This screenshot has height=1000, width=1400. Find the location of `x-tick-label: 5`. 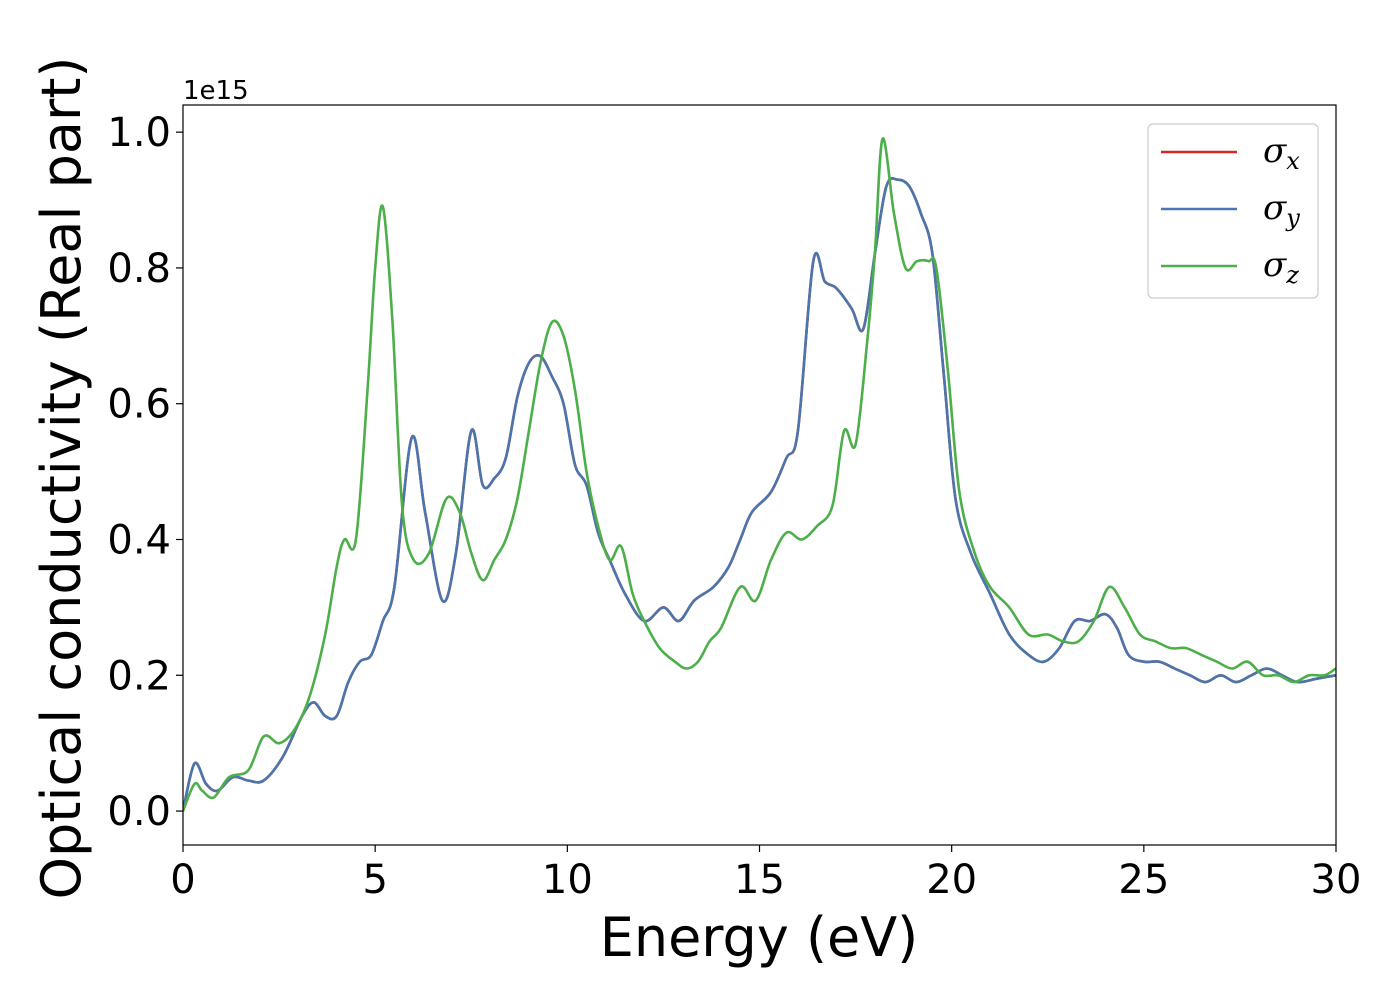

x-tick-label: 5 is located at coordinates (374, 880).